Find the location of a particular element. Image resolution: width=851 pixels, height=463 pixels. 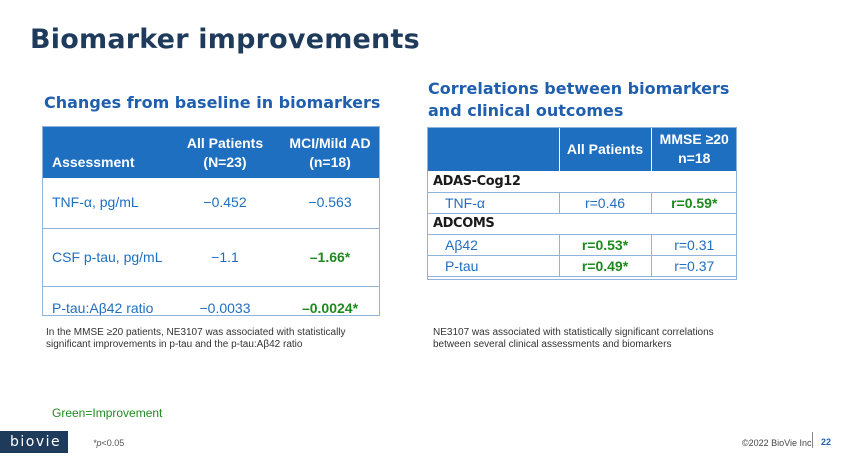

biovie-logo: biovie is located at coordinates (34, 442).